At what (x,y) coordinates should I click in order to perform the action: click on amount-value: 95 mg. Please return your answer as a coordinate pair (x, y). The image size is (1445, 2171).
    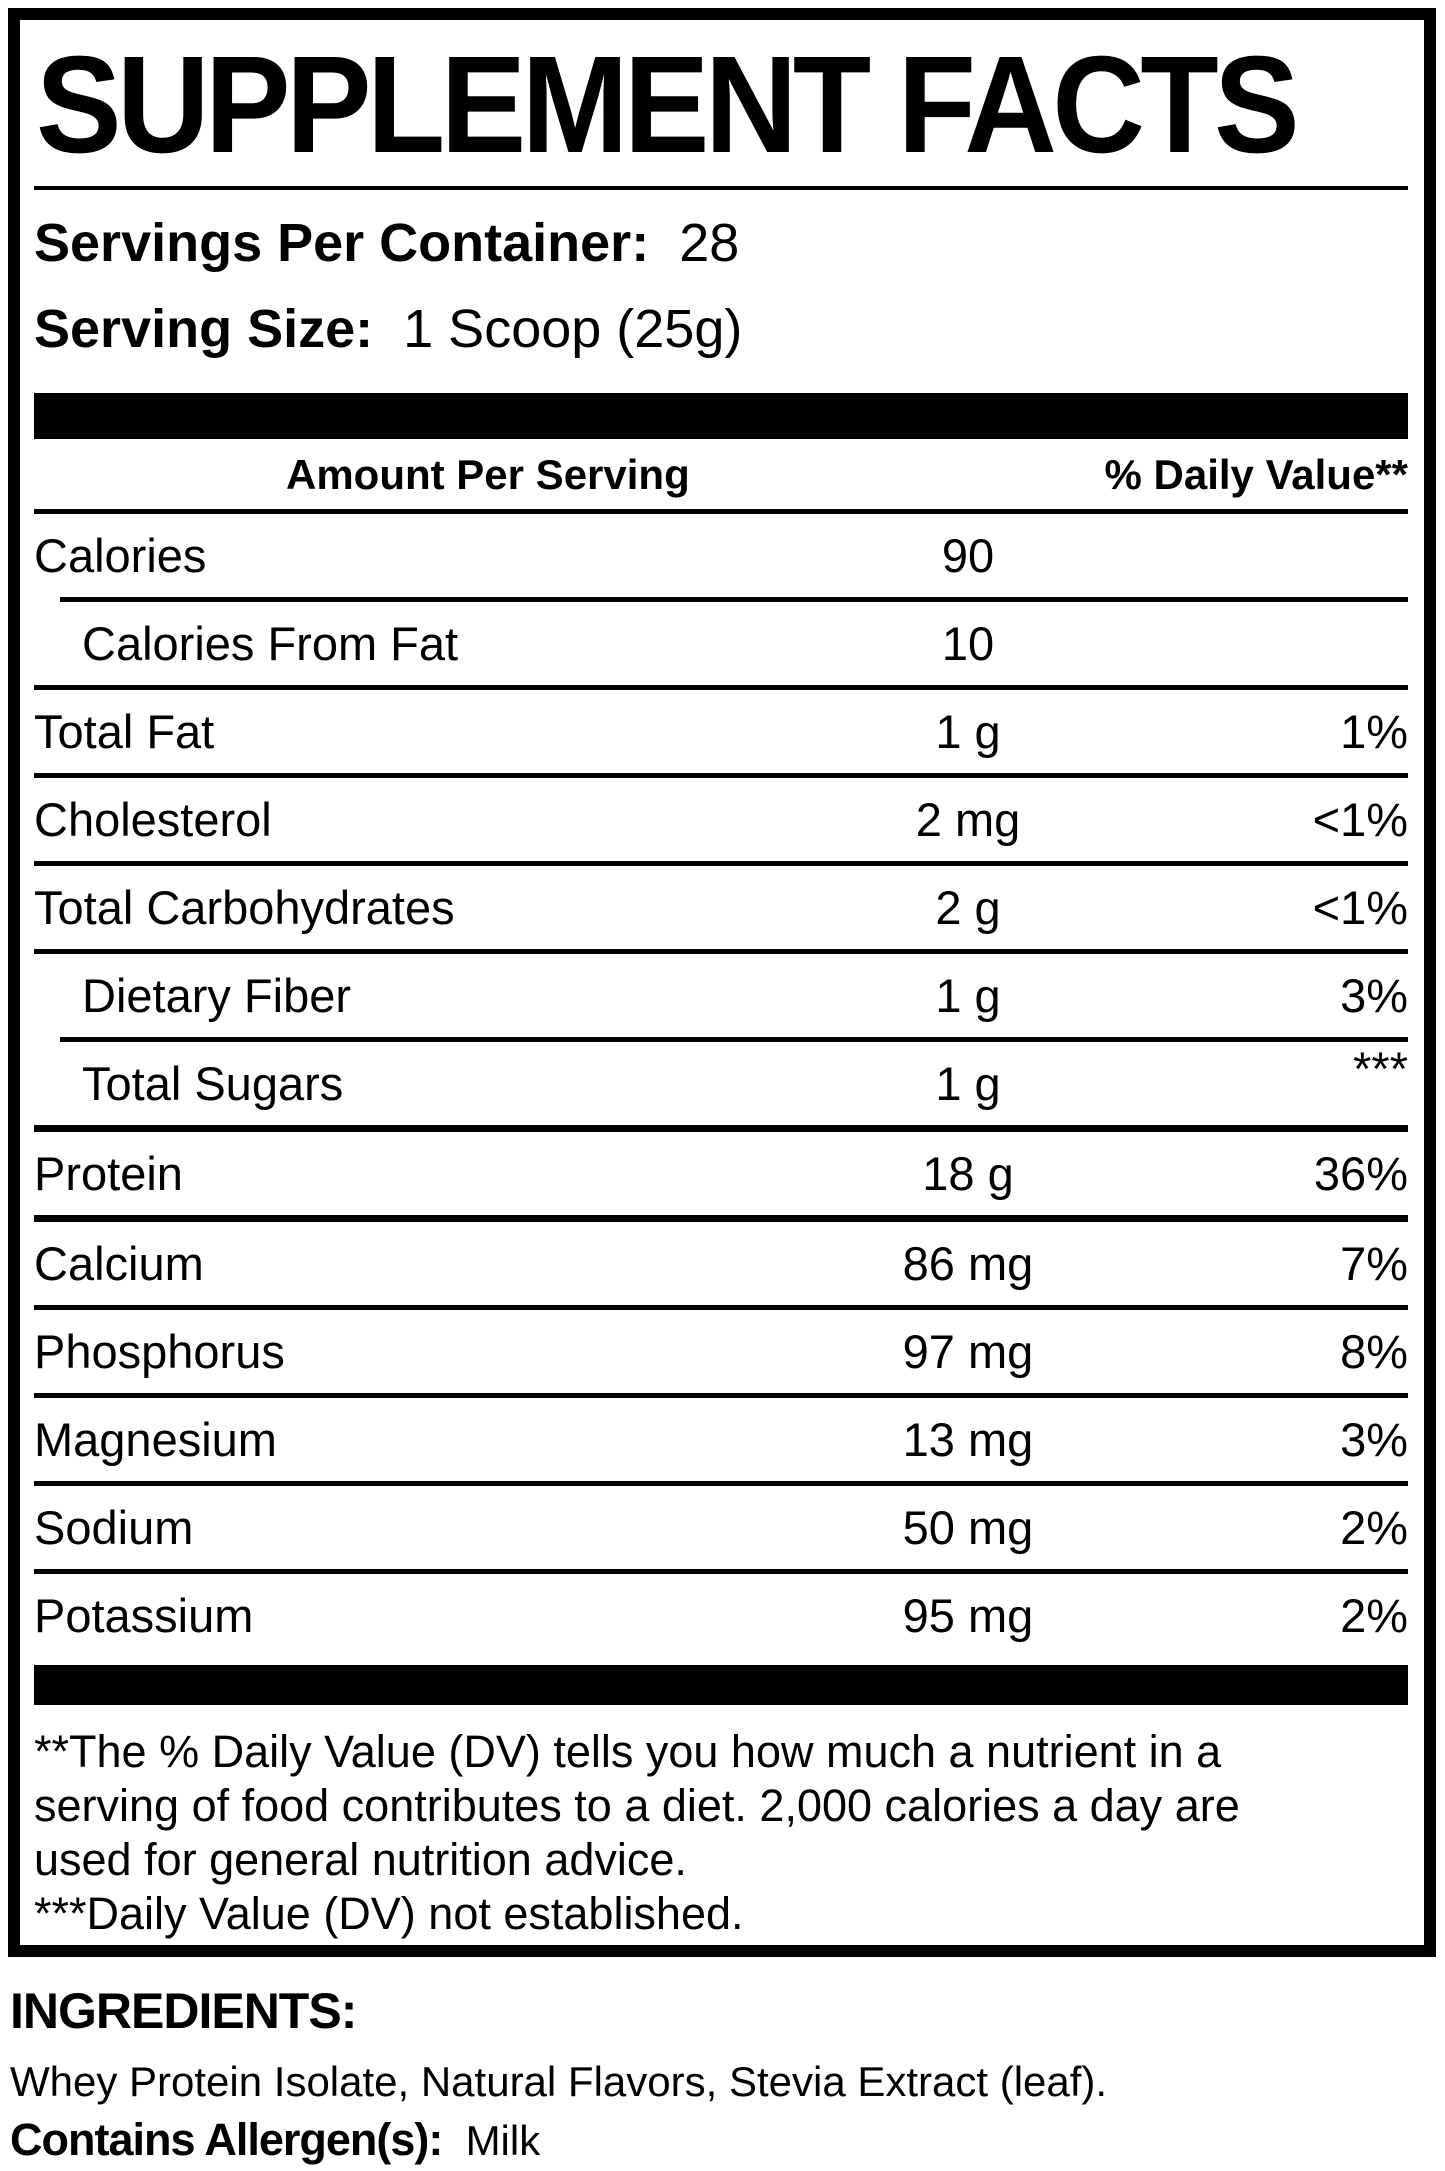
    Looking at the image, I should click on (968, 1615).